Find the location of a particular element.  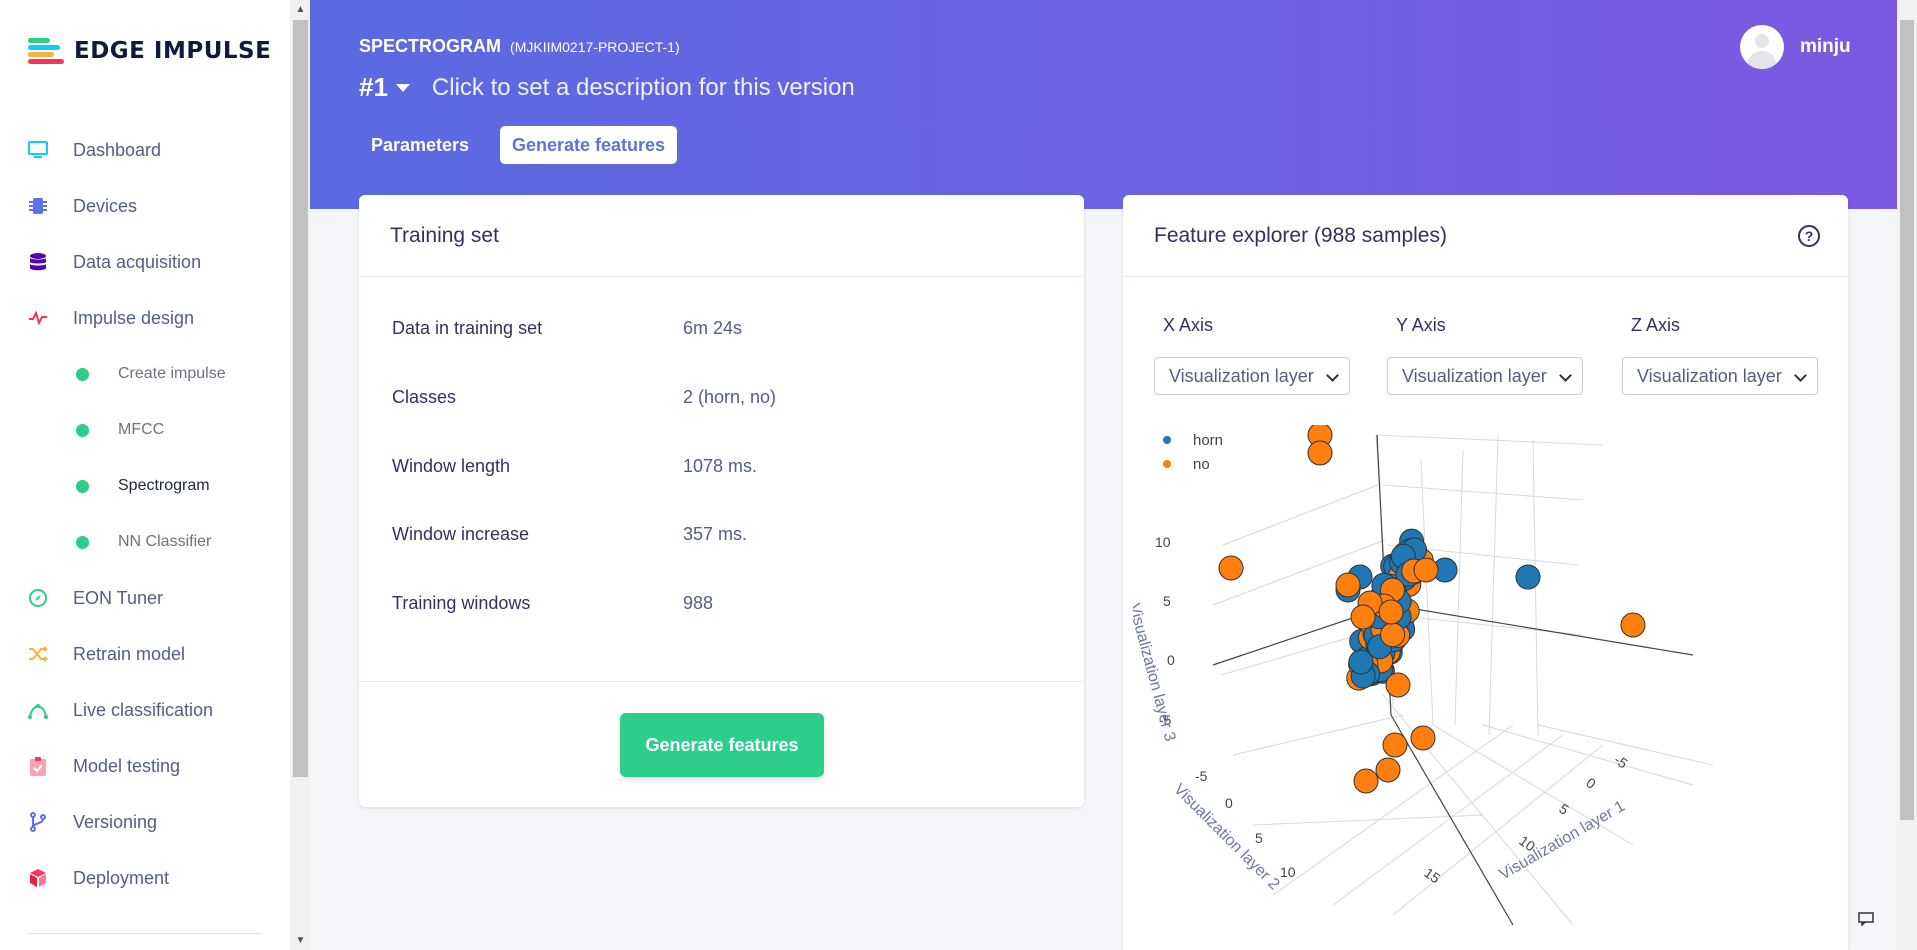

sidebar-item-label: Live classification is located at coordinates (143, 709).